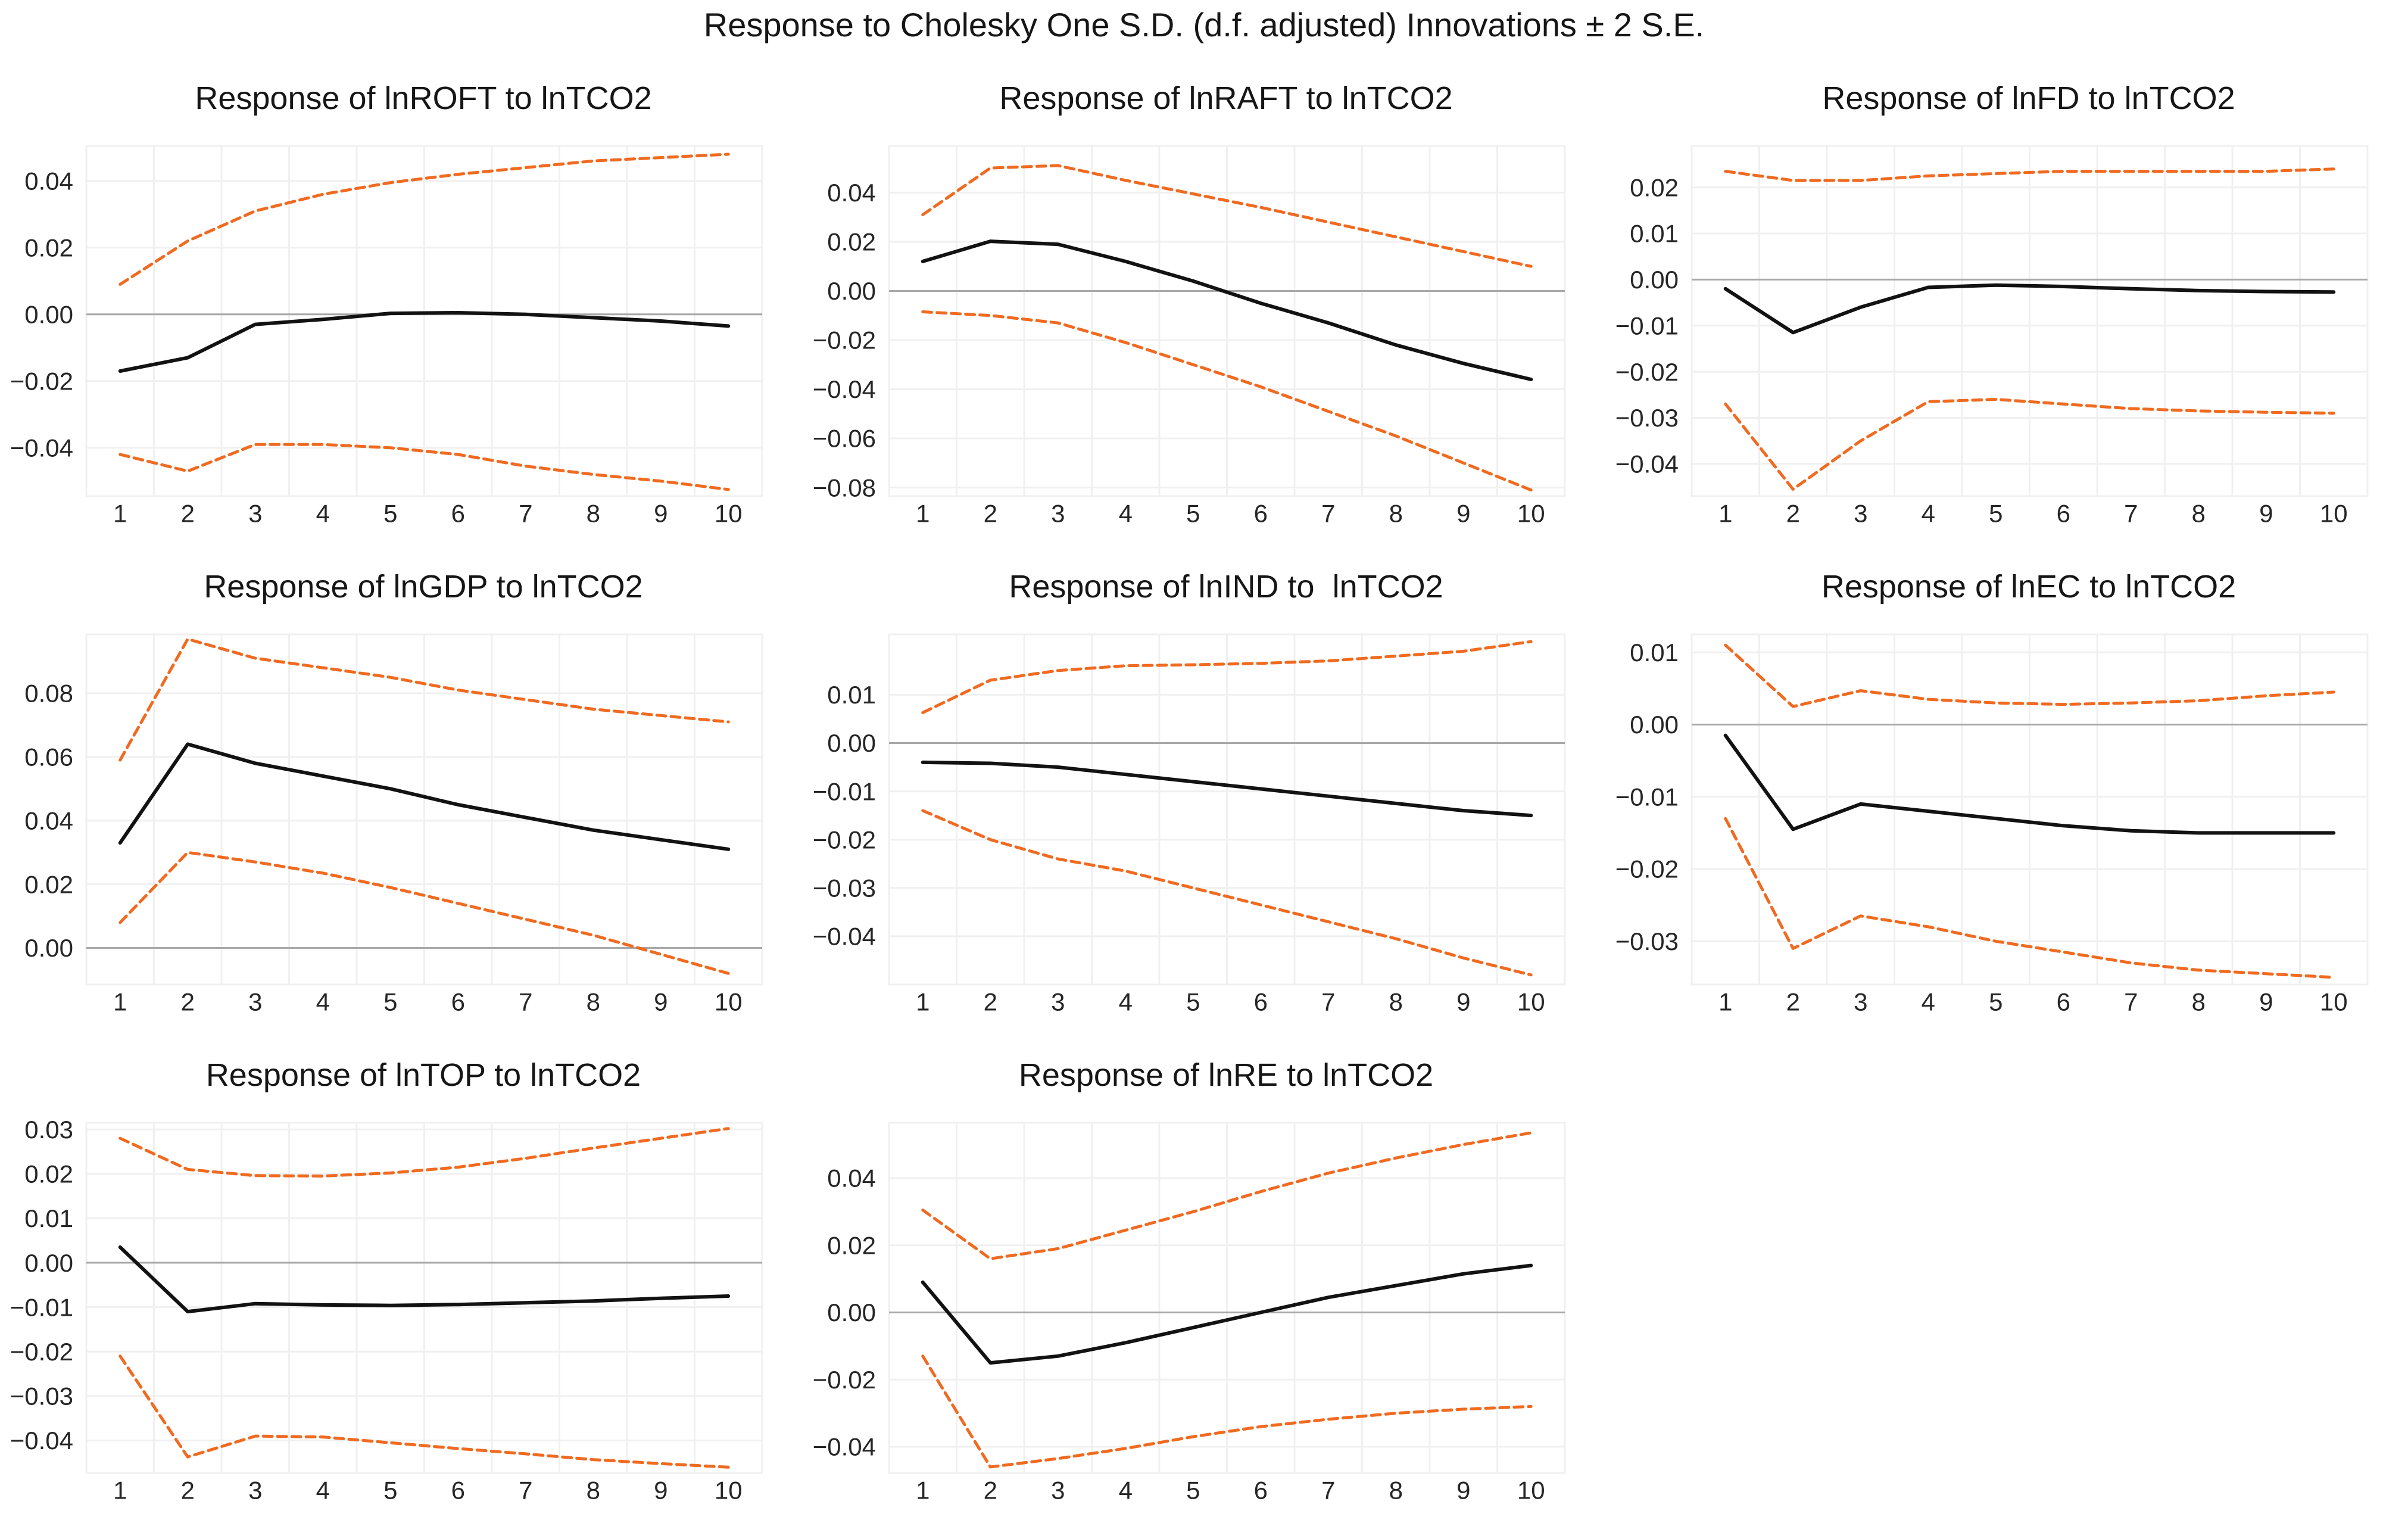  What do you see at coordinates (844, 937) in the screenshot?
I see `y-tick-label: −0.04` at bounding box center [844, 937].